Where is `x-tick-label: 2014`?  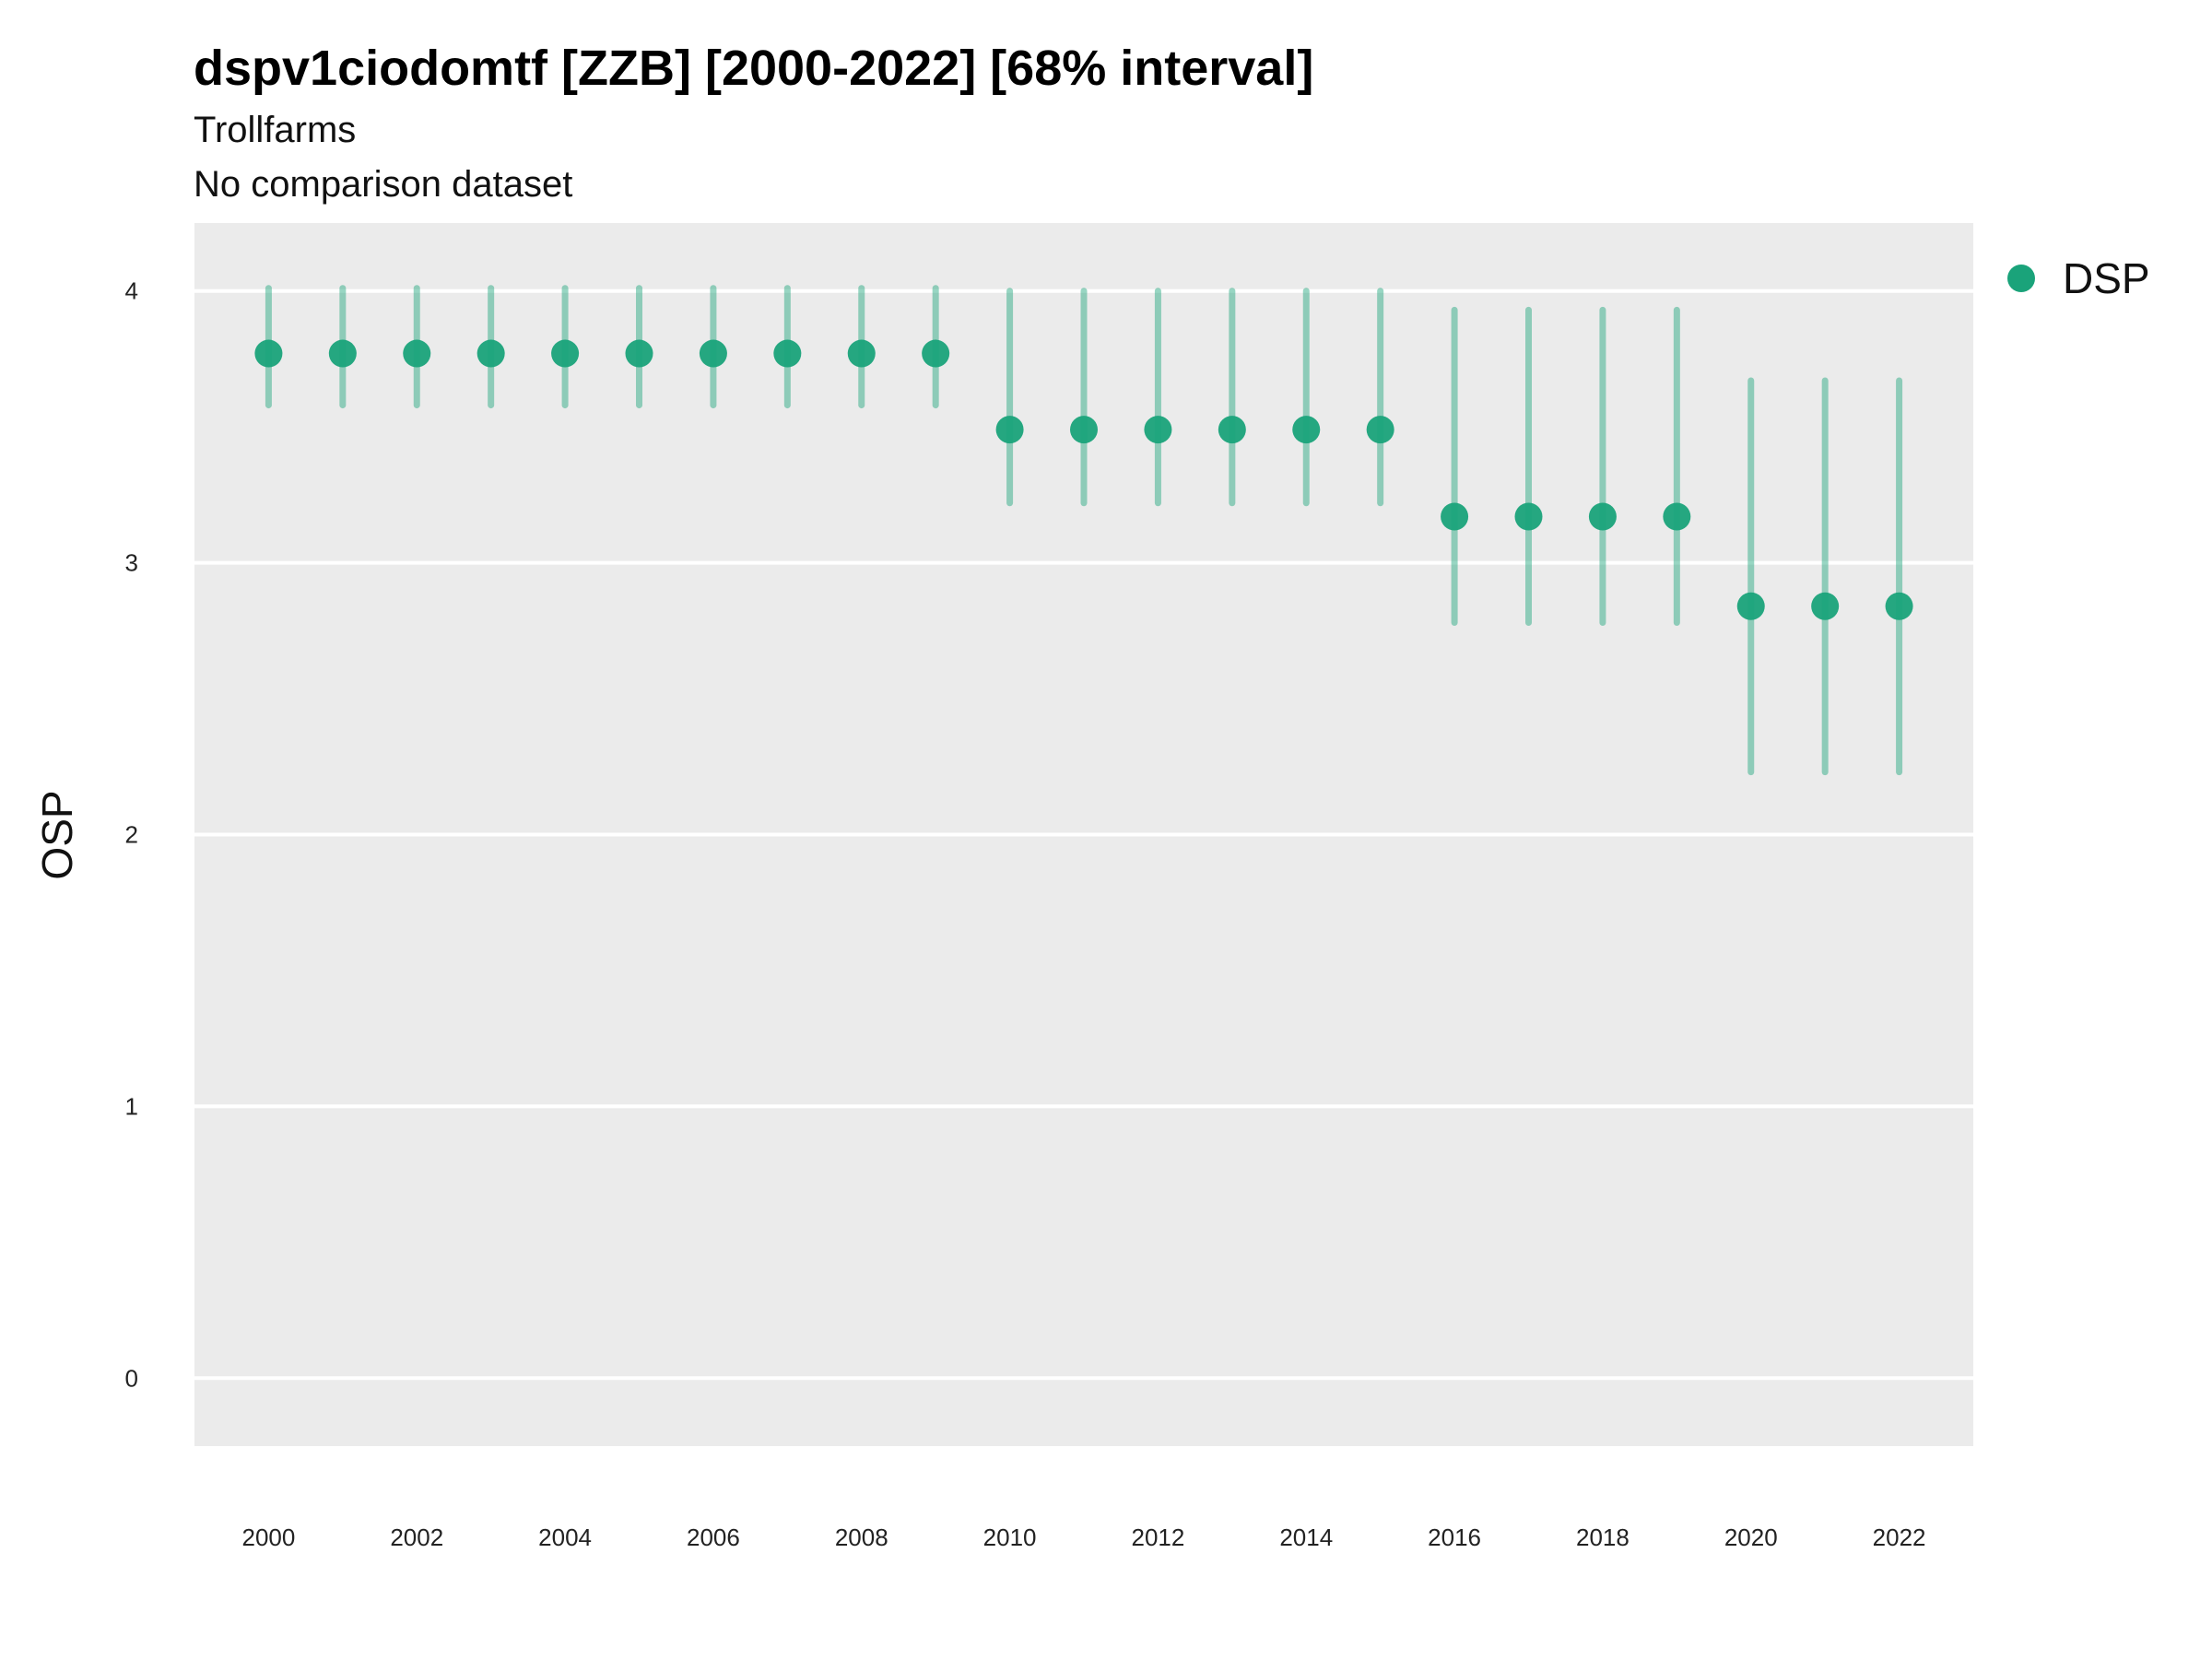 x-tick-label: 2014 is located at coordinates (1306, 1537).